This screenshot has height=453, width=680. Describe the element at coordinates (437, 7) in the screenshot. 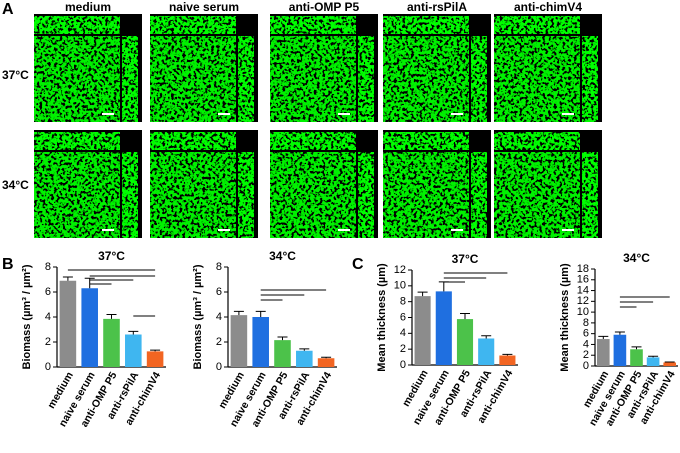

I see `column-label: anti-rsPilA` at that location.